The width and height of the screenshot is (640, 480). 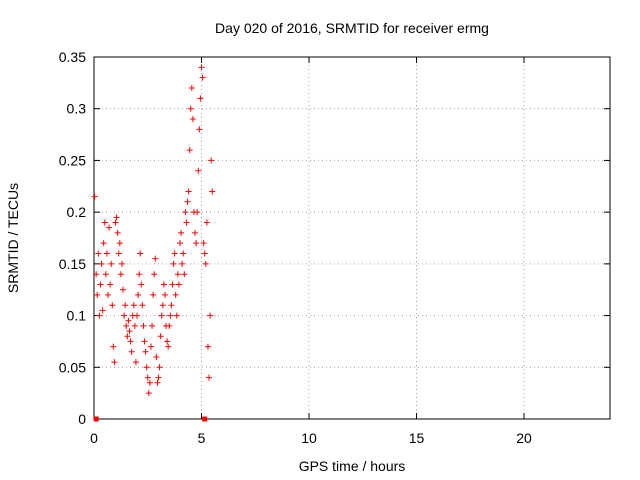 What do you see at coordinates (82, 419) in the screenshot?
I see `y-tick-label: 0` at bounding box center [82, 419].